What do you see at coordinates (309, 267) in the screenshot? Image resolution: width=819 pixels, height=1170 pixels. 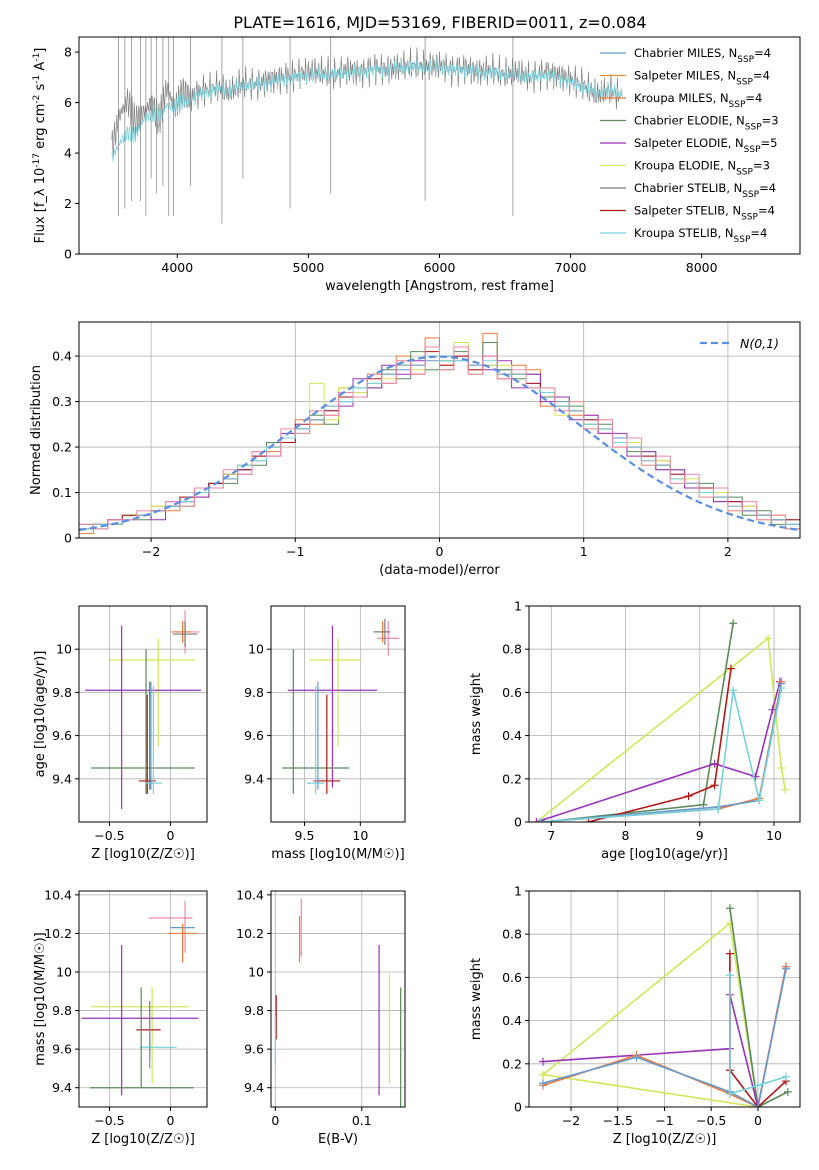 I see `x-tick-label: 5000` at bounding box center [309, 267].